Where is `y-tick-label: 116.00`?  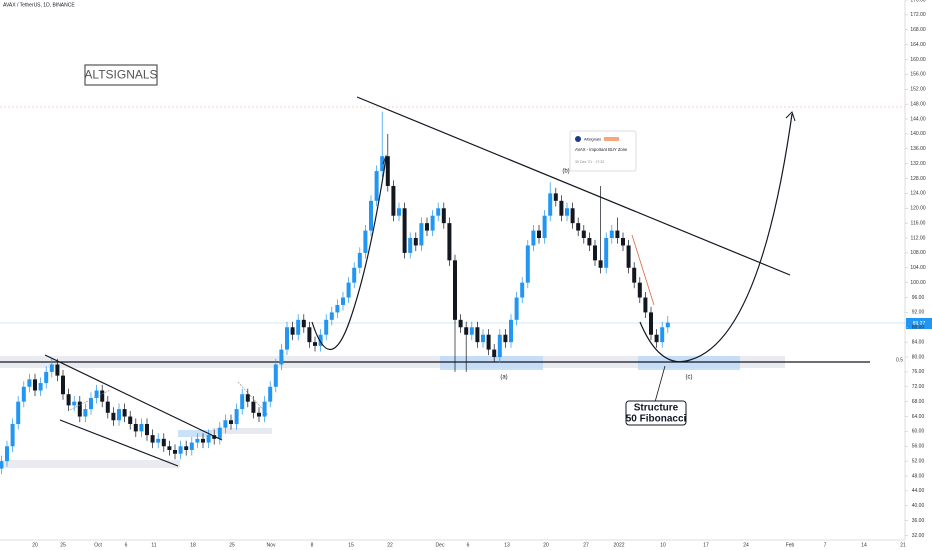
y-tick-label: 116.00 is located at coordinates (918, 223).